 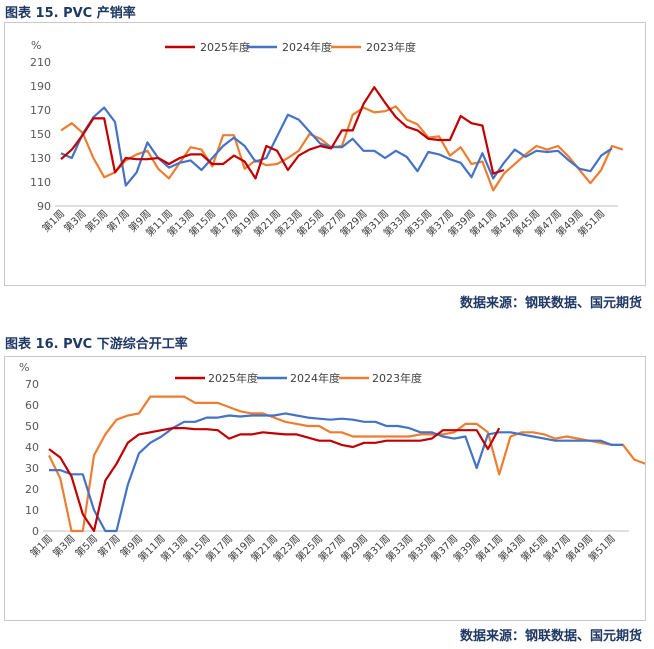 I want to click on y-tick-label: 0, so click(x=35, y=531).